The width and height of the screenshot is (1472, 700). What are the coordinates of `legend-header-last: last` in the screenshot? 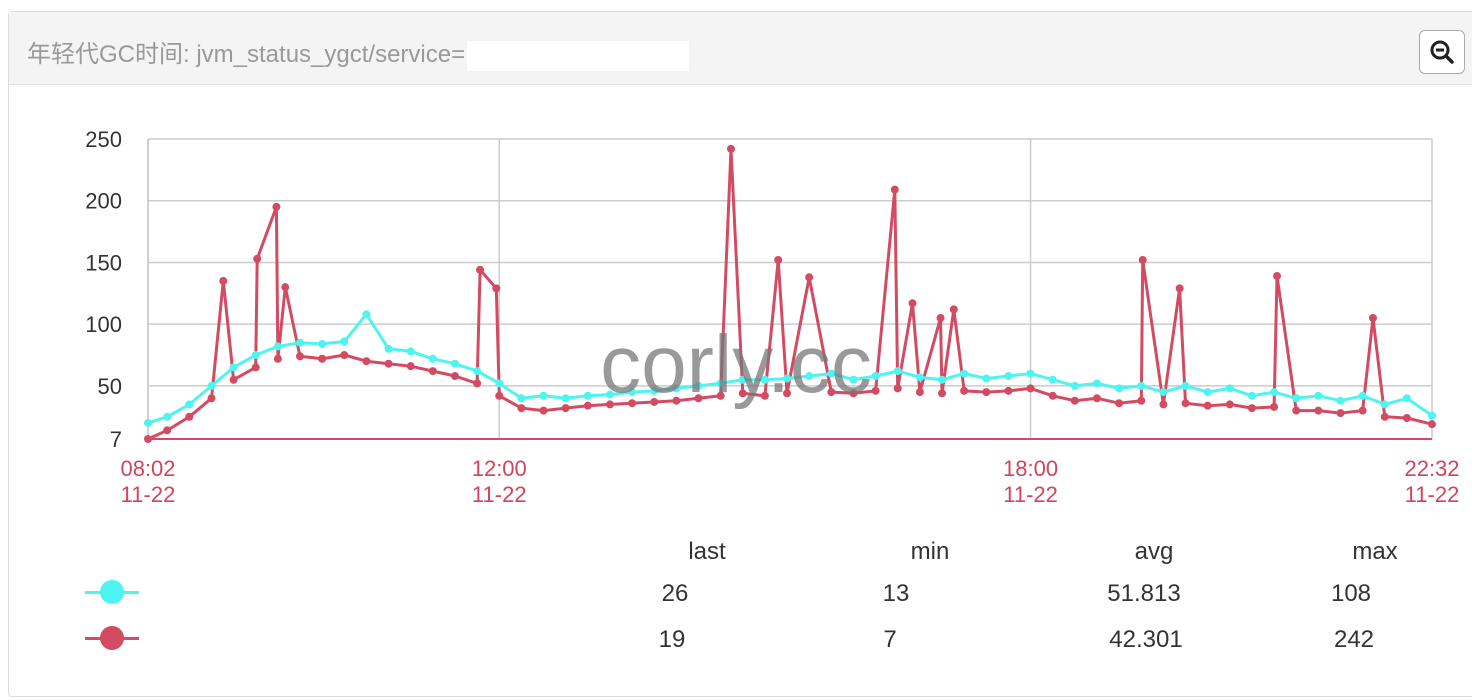 It's located at (707, 551).